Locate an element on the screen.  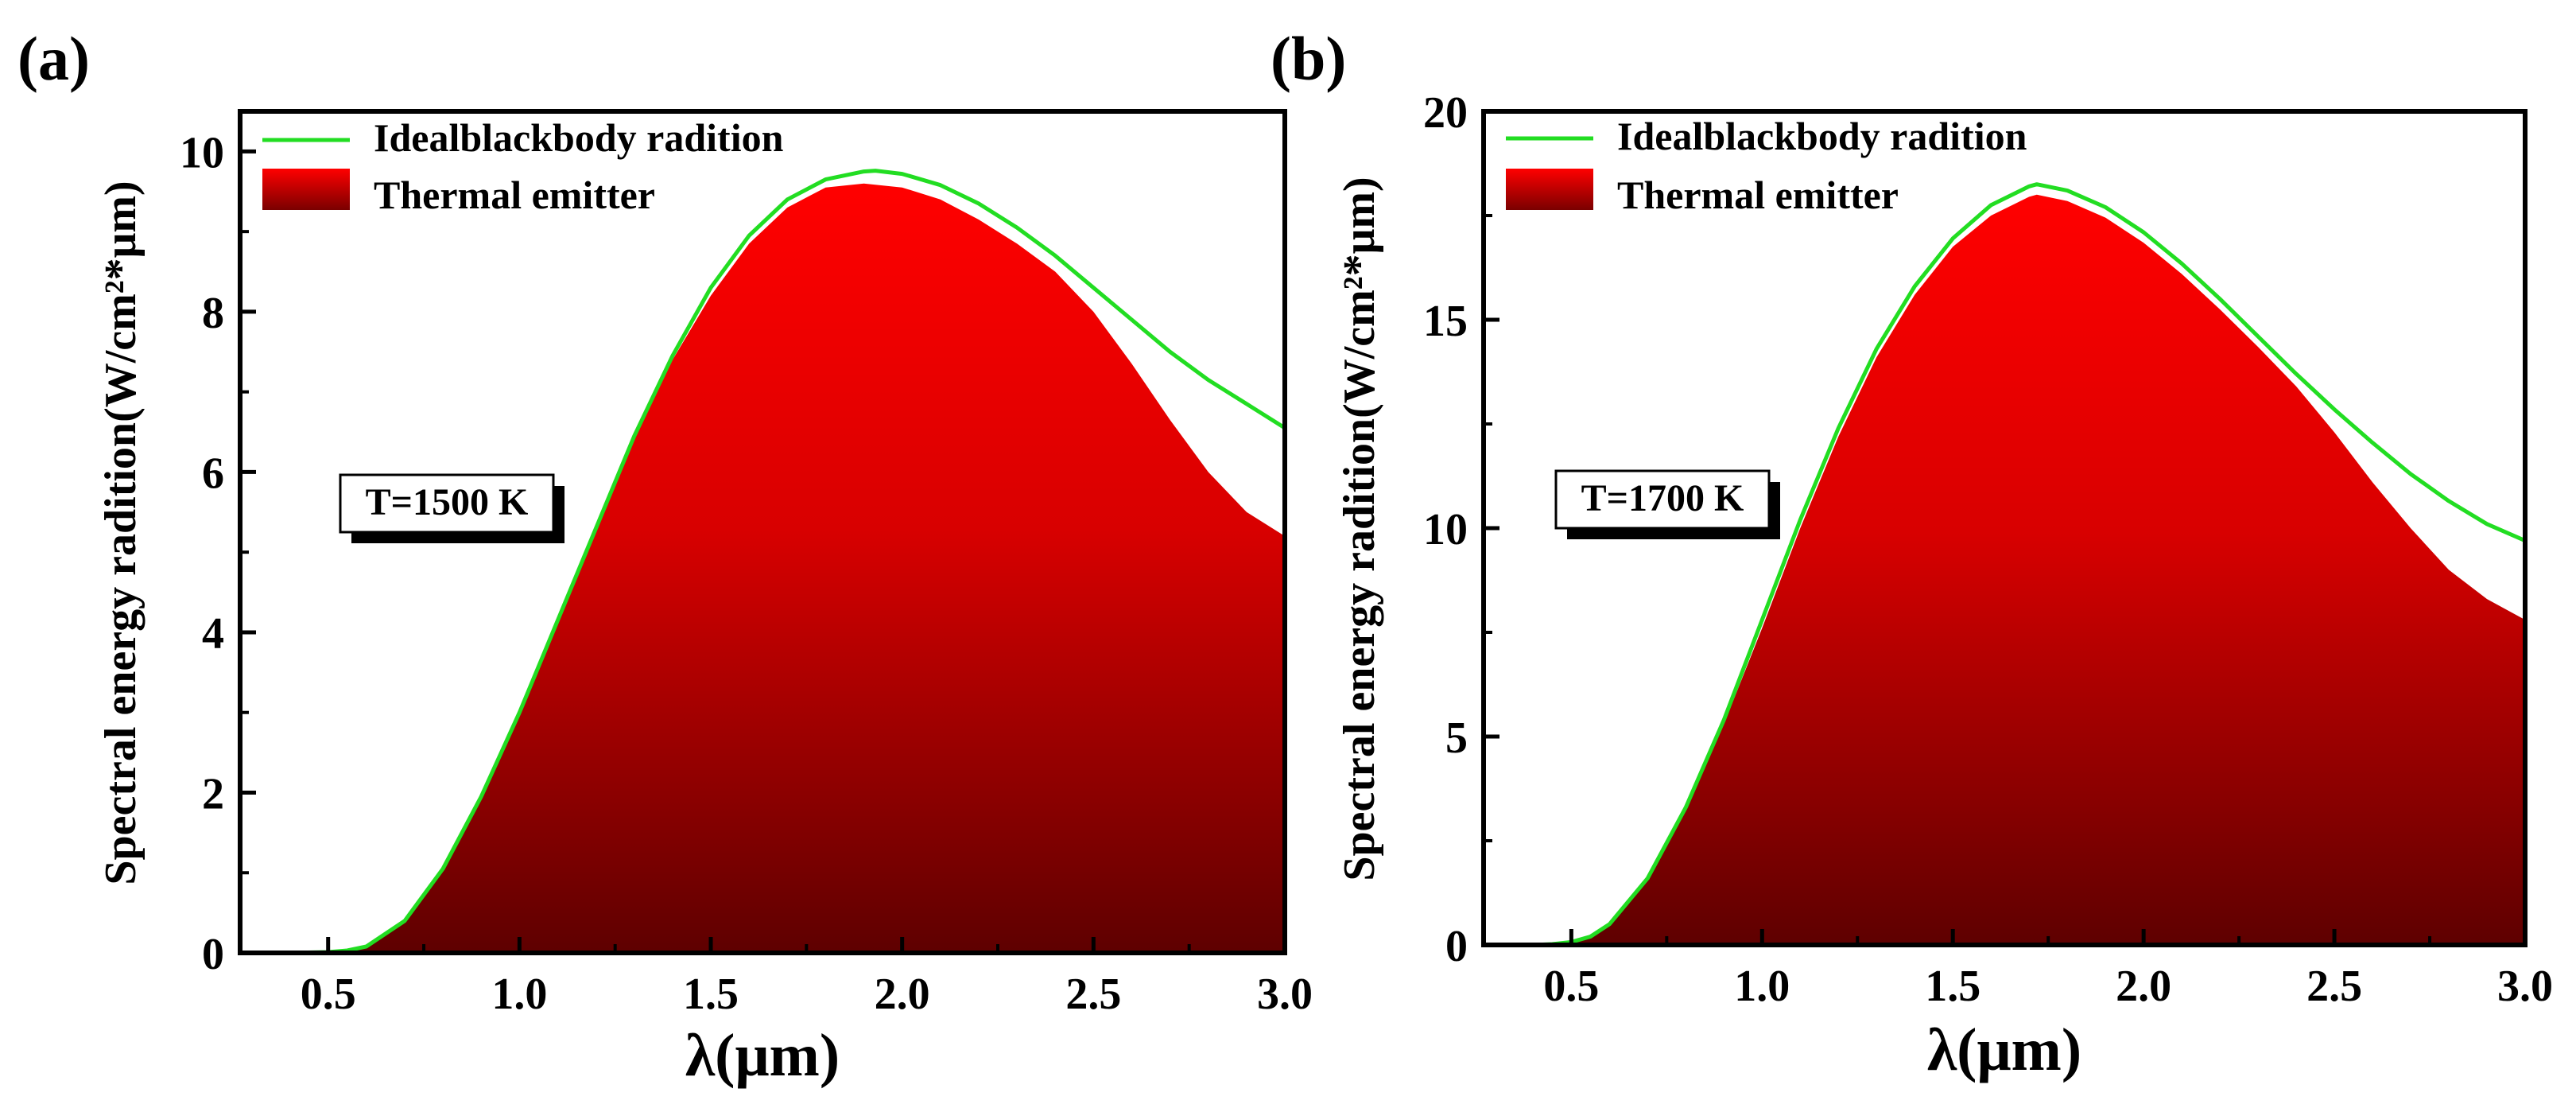
y-tick-label: 6 is located at coordinates (213, 473).